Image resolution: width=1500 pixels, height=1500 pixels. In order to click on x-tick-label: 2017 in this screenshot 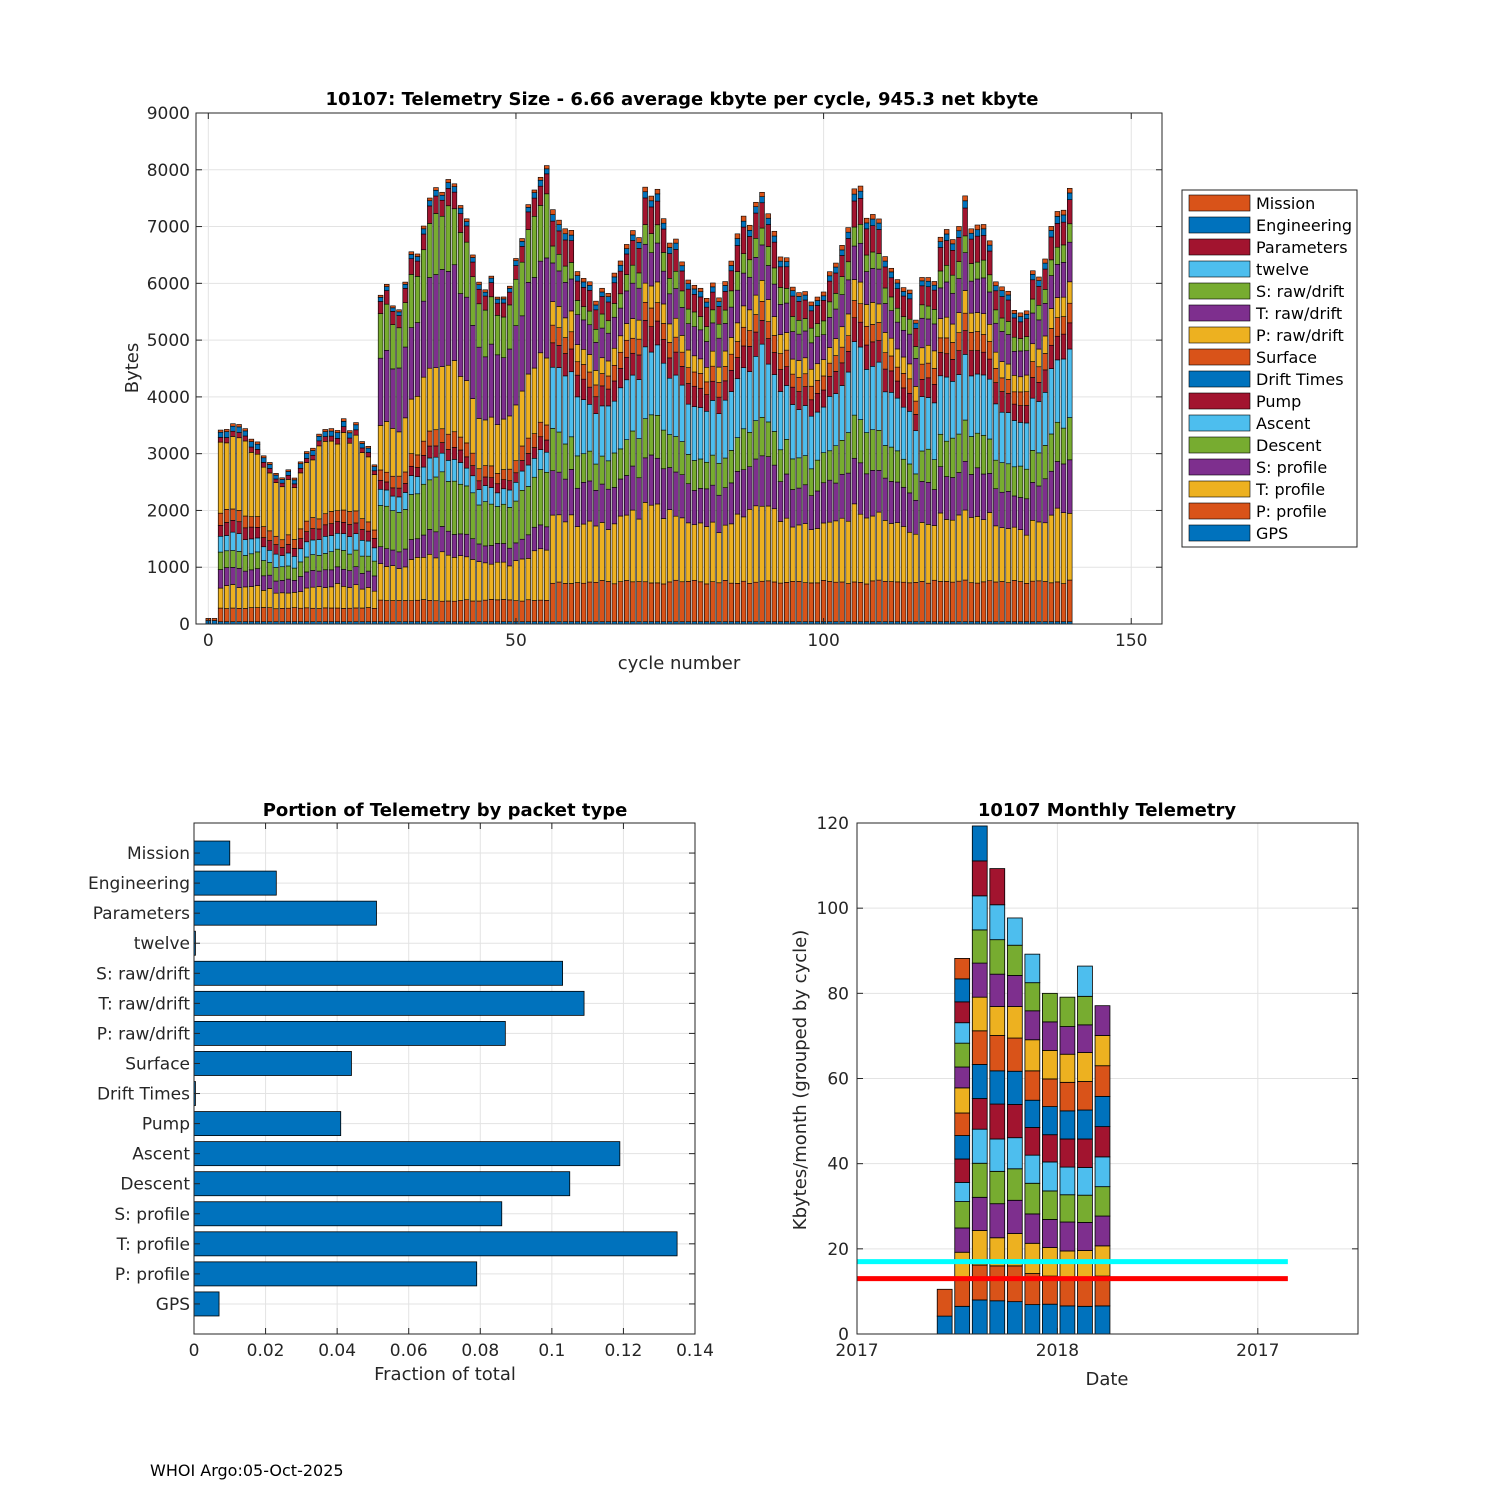, I will do `click(1257, 1351)`.